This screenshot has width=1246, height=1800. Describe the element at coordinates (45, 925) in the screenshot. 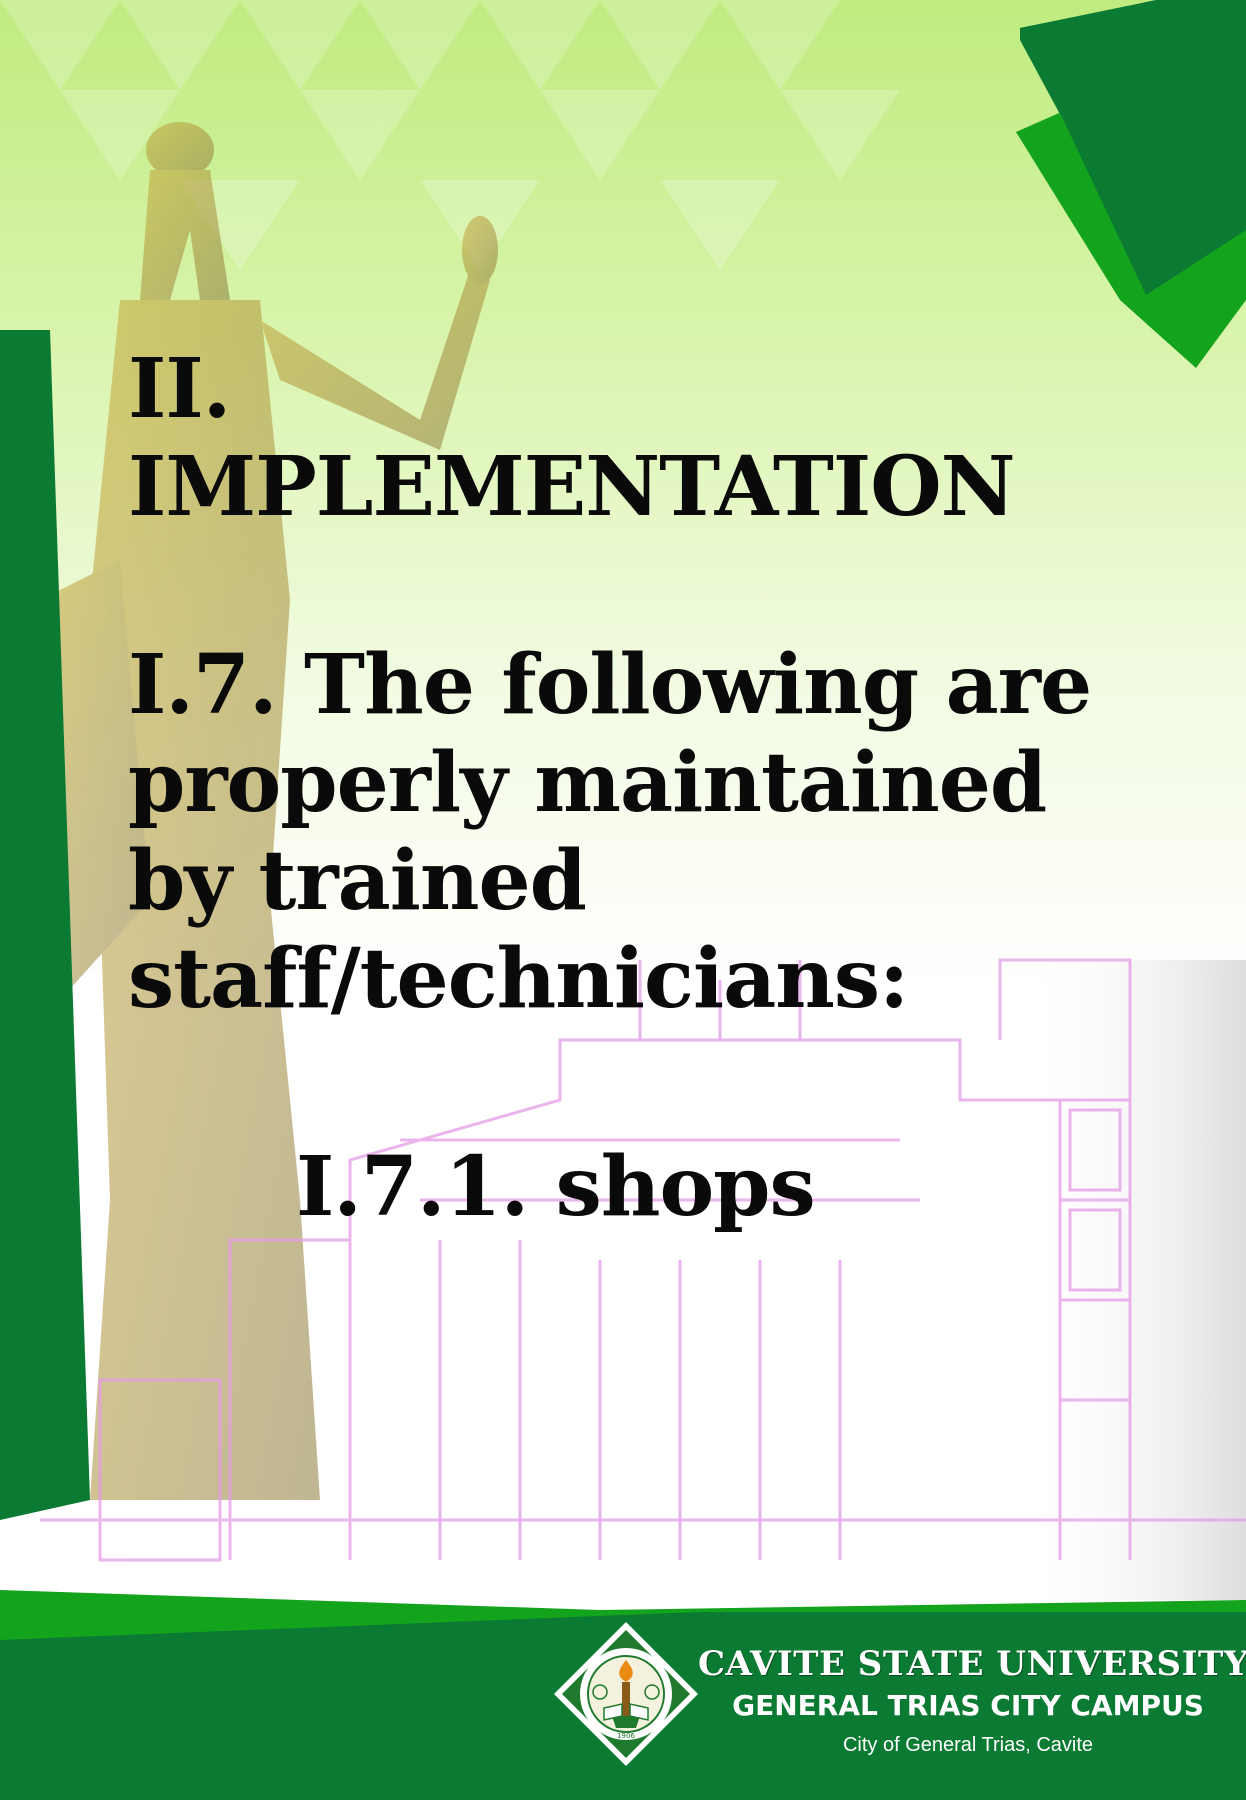

I see `left-green-band` at that location.